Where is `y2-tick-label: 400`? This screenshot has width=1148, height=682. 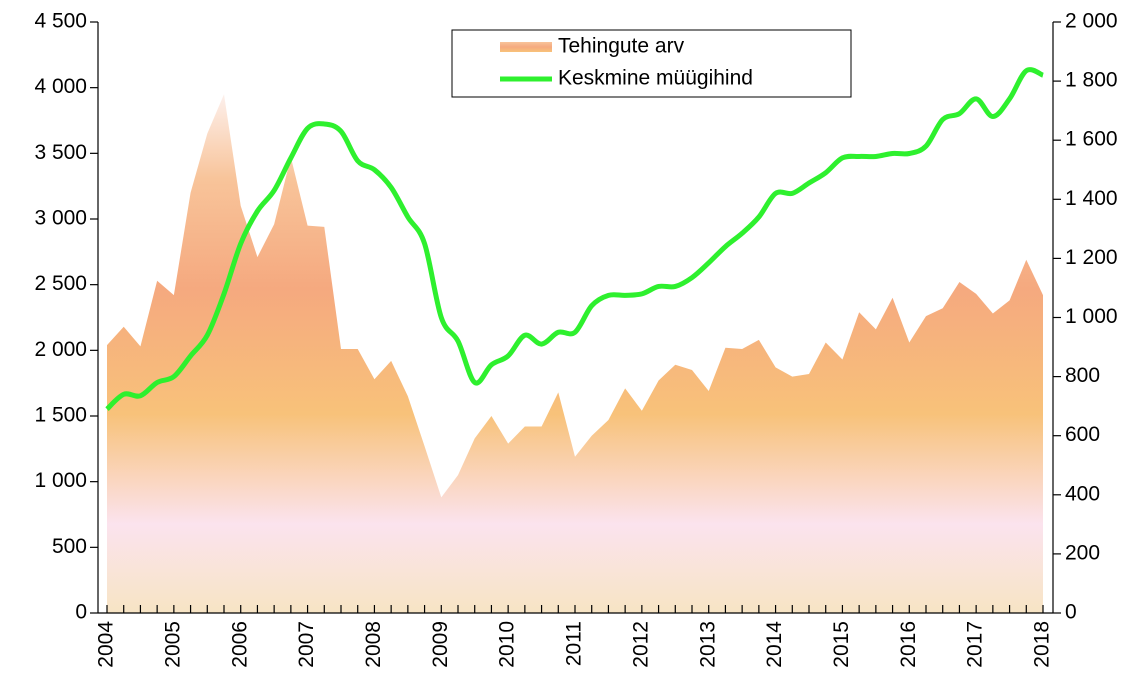 y2-tick-label: 400 is located at coordinates (1082, 493).